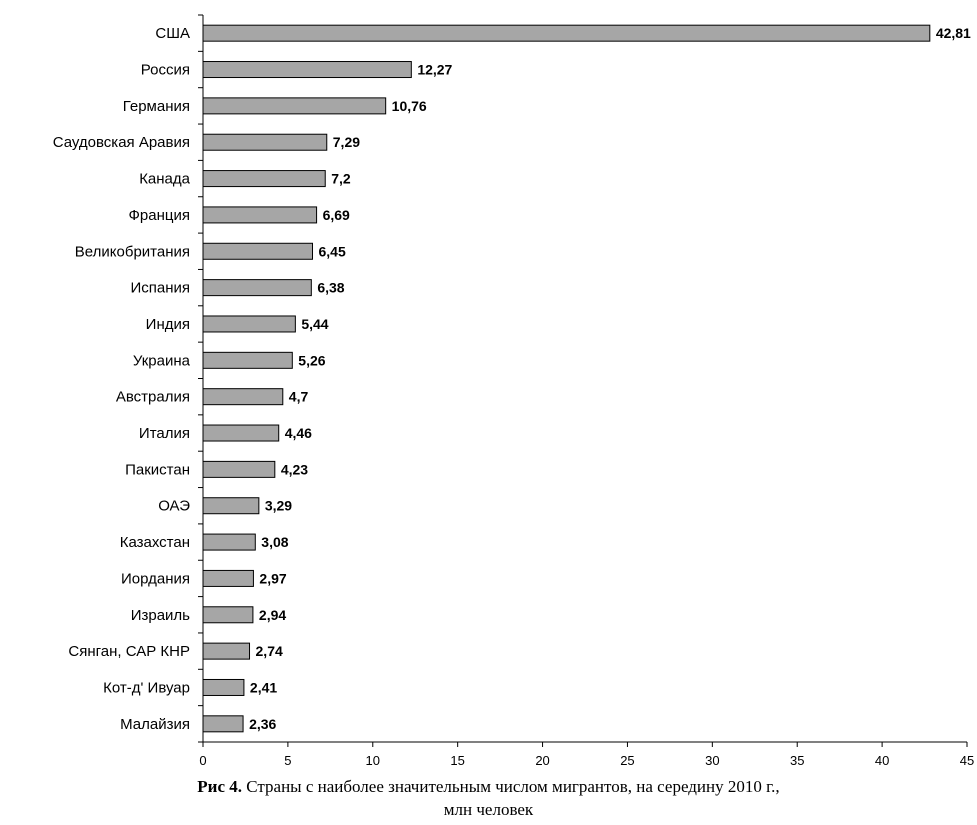 Image resolution: width=977 pixels, height=825 pixels. I want to click on value-label: 42,81, so click(953, 33).